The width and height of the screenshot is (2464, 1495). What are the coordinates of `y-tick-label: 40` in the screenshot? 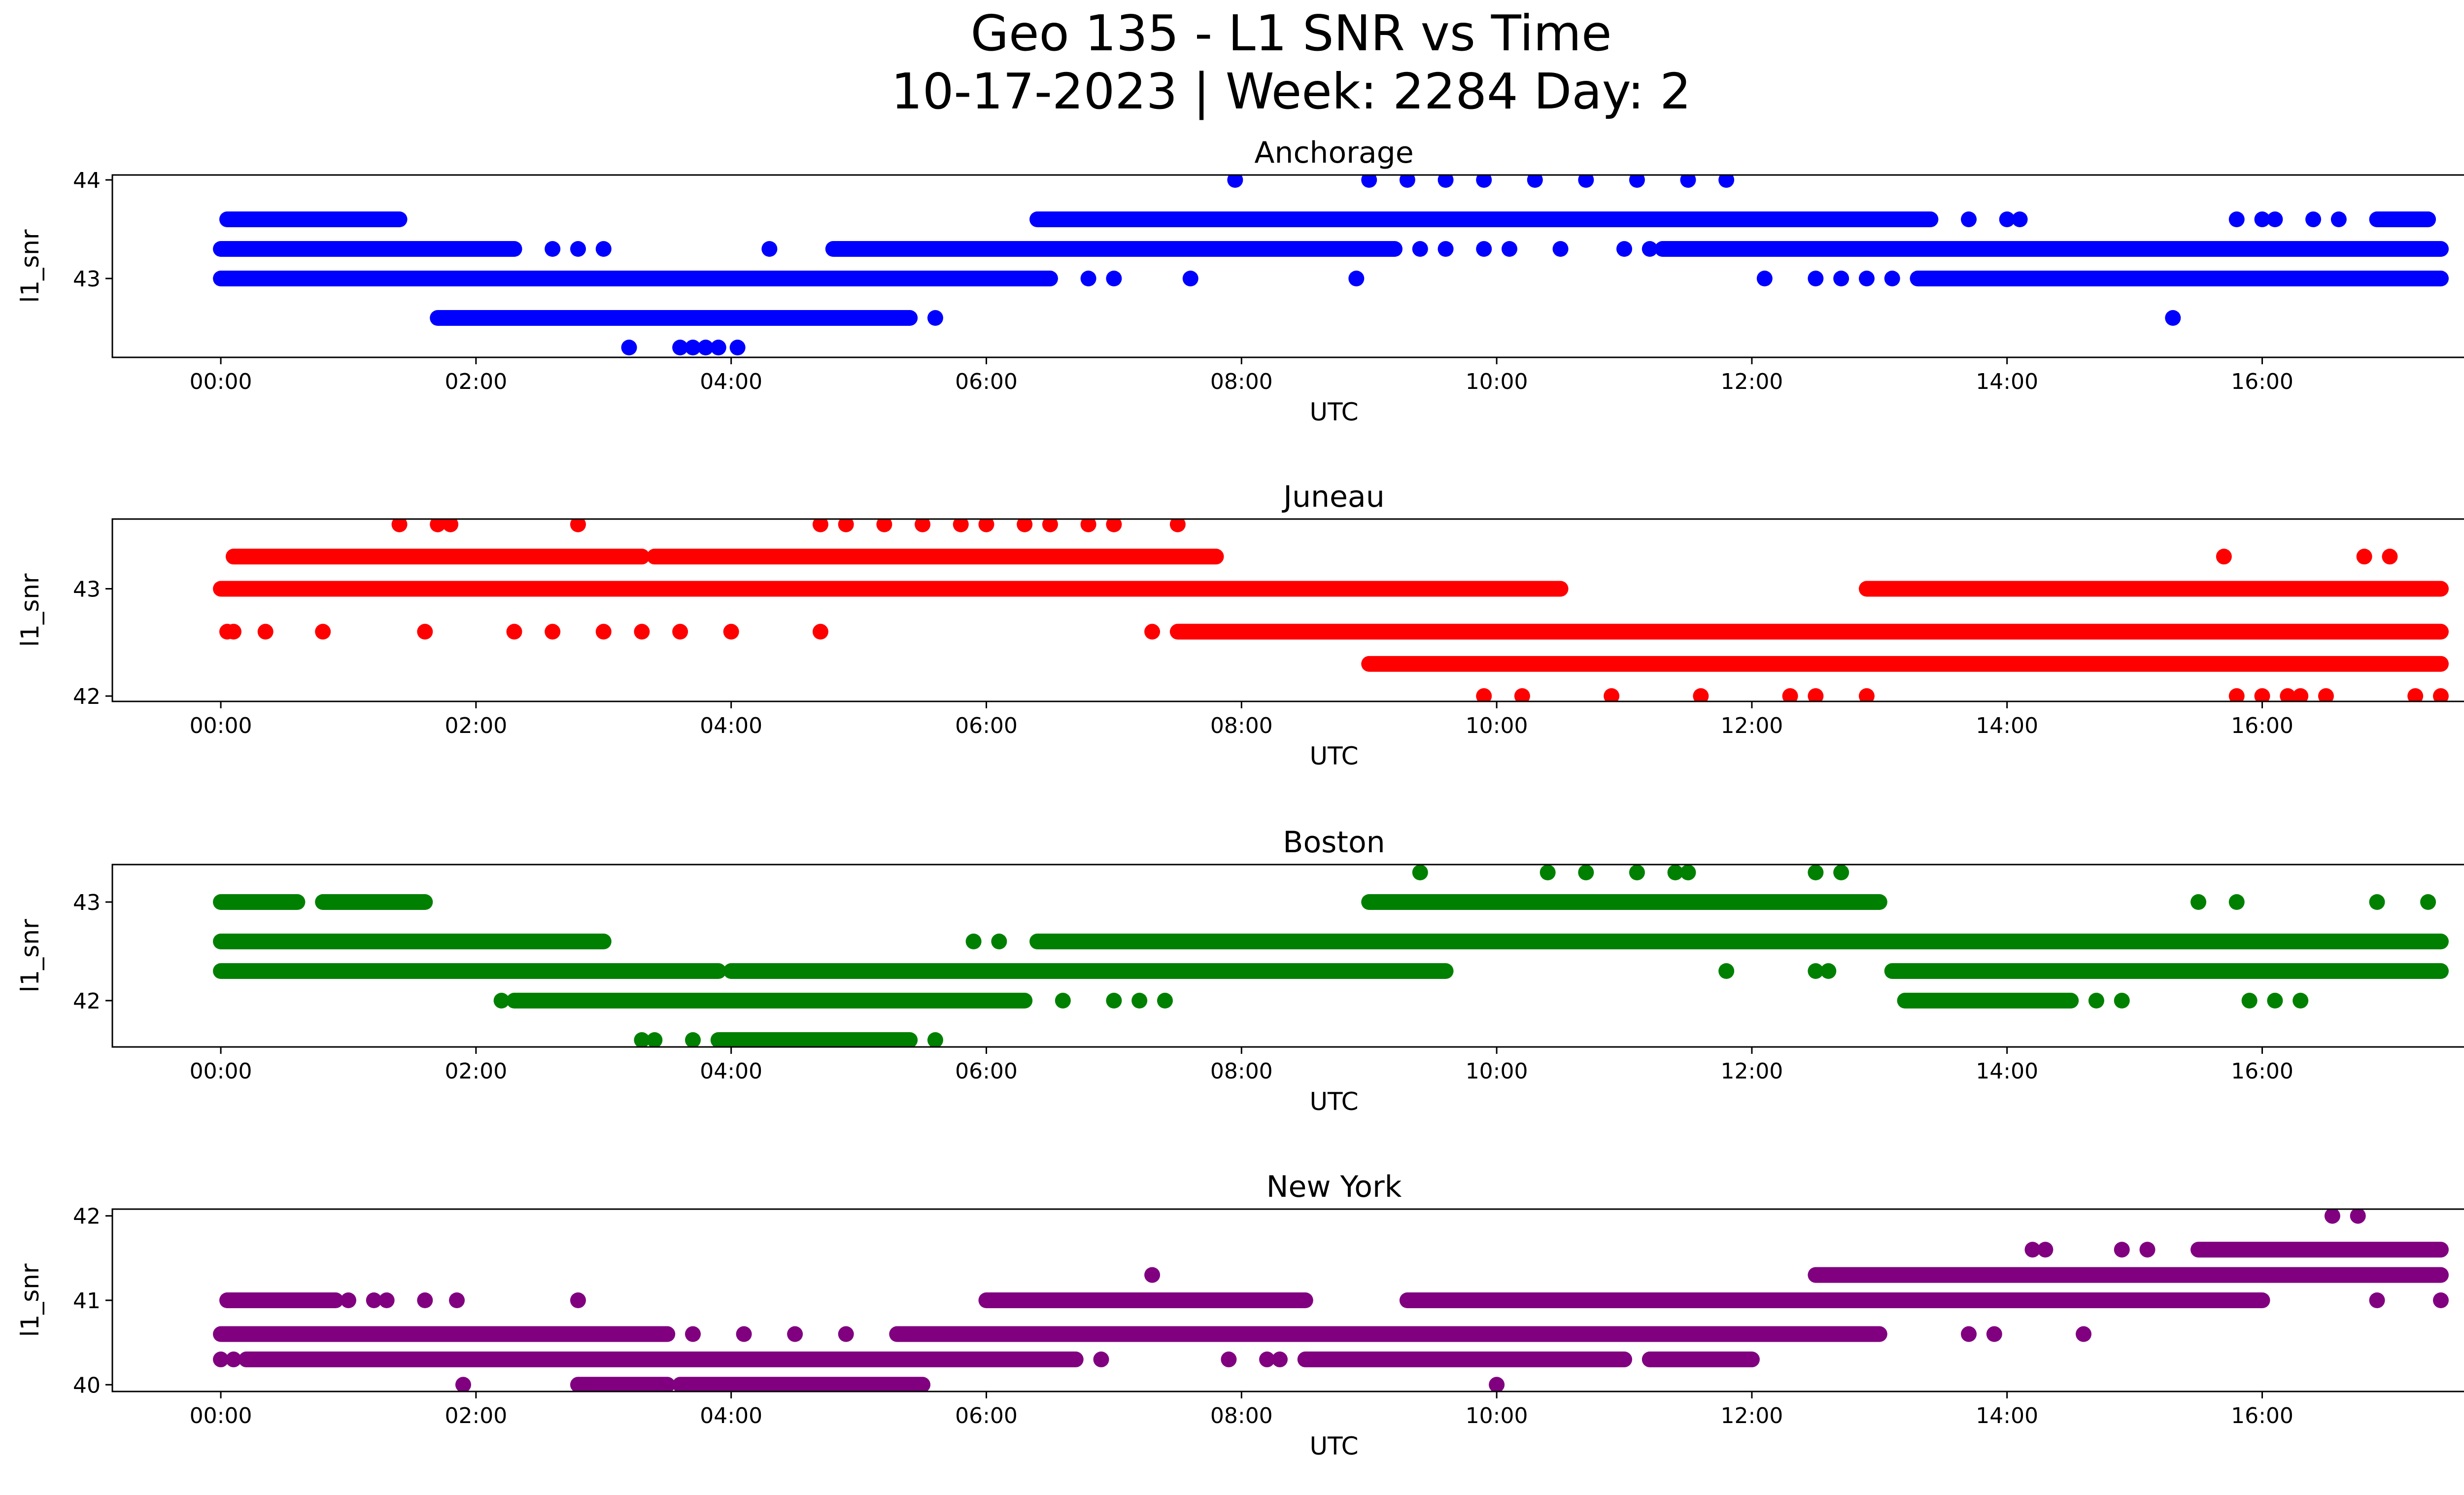 It's located at (87, 1385).